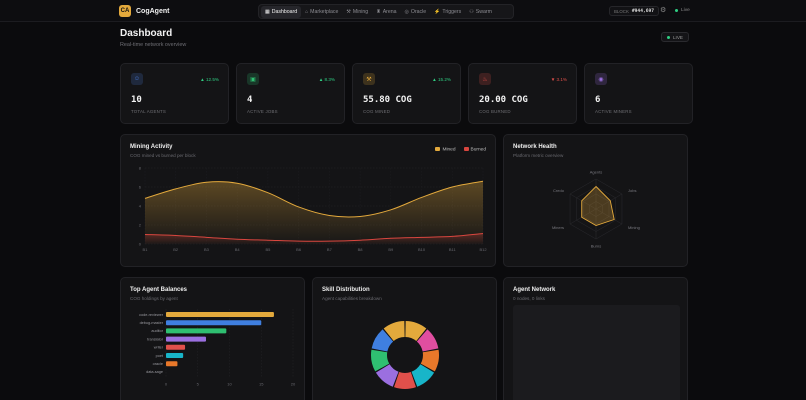 The image size is (806, 400). I want to click on stat-delta: ▲ 8.3%, so click(326, 79).